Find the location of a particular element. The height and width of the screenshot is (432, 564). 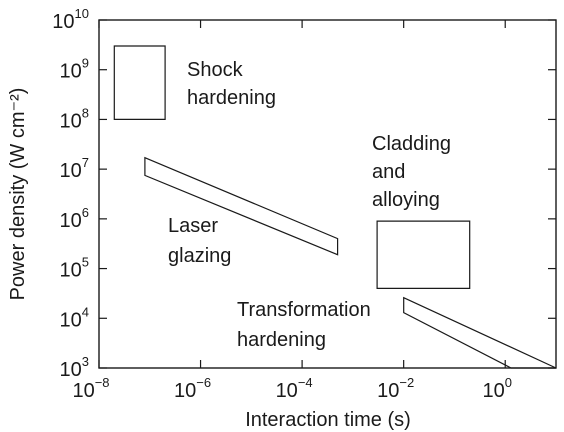

region-transformation-hardening is located at coordinates (480, 332).